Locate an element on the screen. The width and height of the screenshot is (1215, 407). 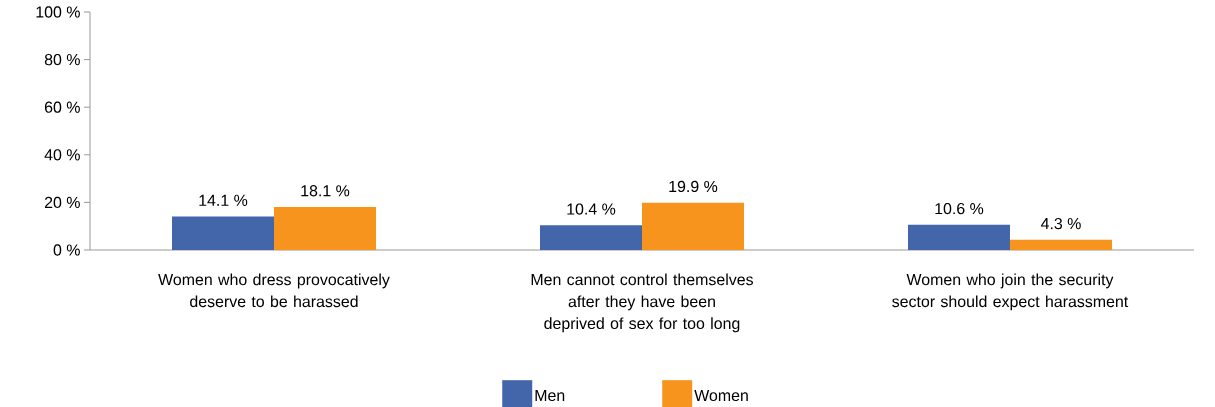
y-tick-label: 20 % is located at coordinates (62, 202).